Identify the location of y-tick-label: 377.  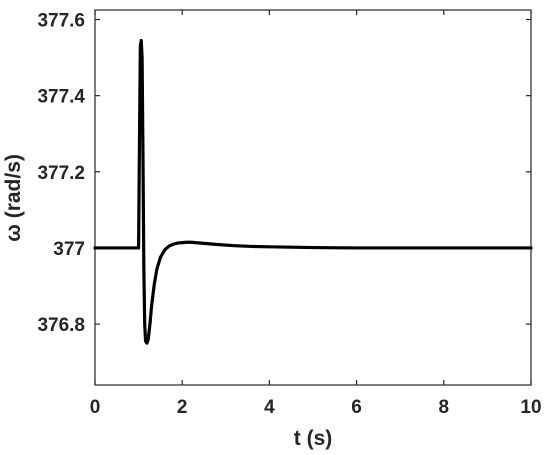
(69, 249).